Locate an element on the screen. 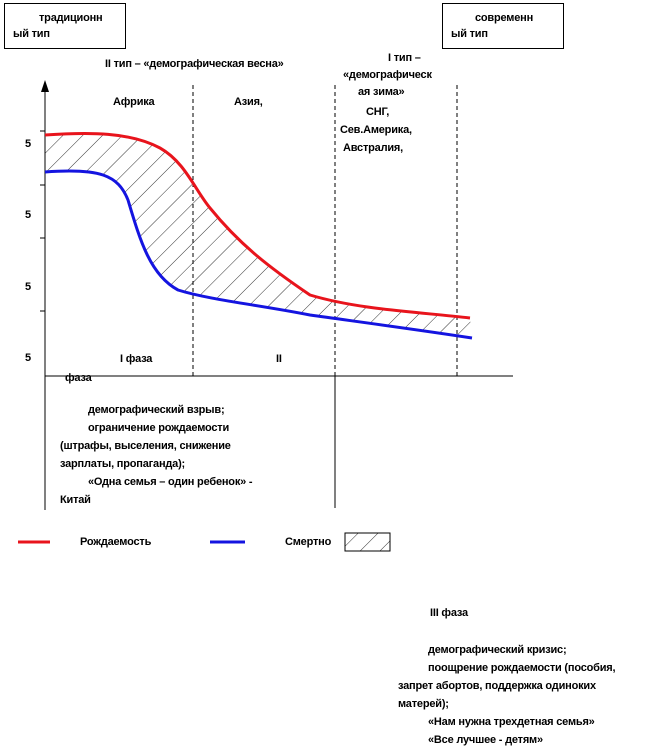 The height and width of the screenshot is (751, 670). type1-label-line2: «демографическ is located at coordinates (387, 75).